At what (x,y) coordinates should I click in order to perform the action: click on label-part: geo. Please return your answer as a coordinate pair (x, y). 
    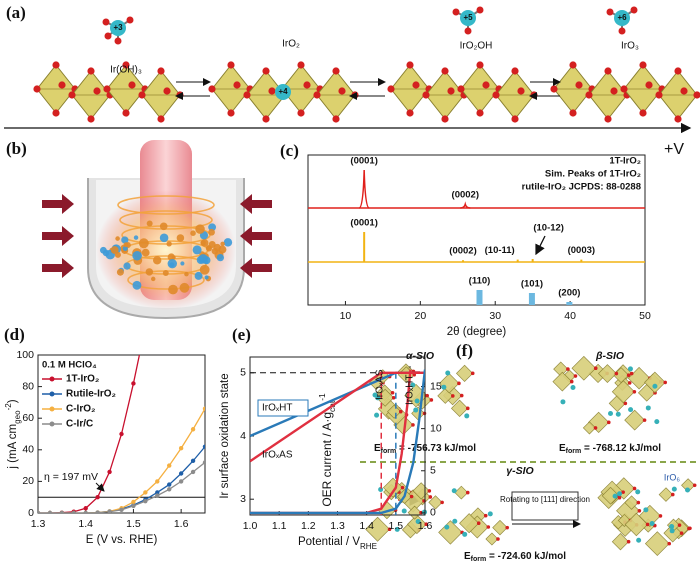
    Looking at the image, I should click on (17, 417).